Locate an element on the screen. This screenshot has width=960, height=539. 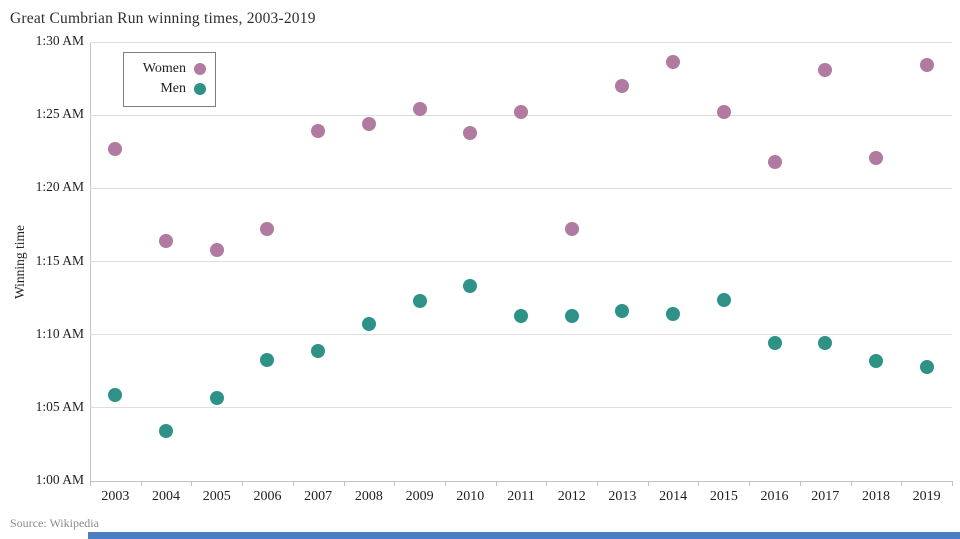
y-tick-label: 1:30 AM is located at coordinates (59, 40).